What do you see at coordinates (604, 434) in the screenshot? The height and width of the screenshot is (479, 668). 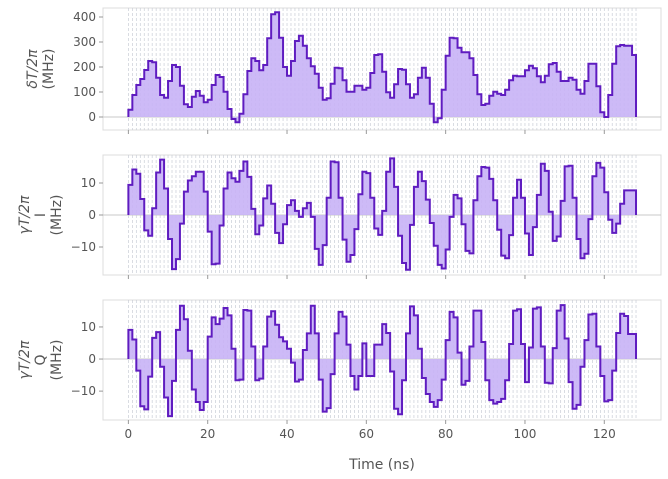 I see `x-tick-label: 120` at bounding box center [604, 434].